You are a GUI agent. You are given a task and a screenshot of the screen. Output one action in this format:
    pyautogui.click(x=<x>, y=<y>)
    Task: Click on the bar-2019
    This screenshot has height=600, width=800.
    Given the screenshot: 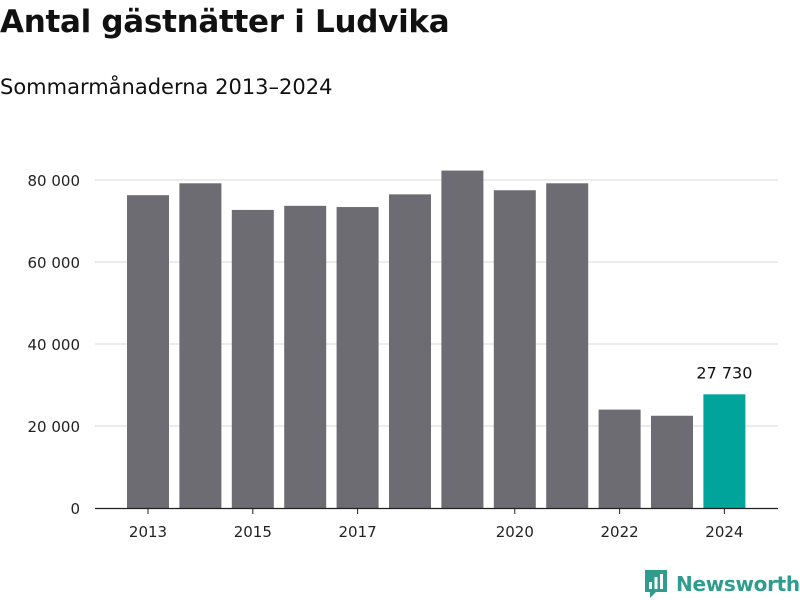 What is the action you would take?
    pyautogui.click(x=462, y=339)
    